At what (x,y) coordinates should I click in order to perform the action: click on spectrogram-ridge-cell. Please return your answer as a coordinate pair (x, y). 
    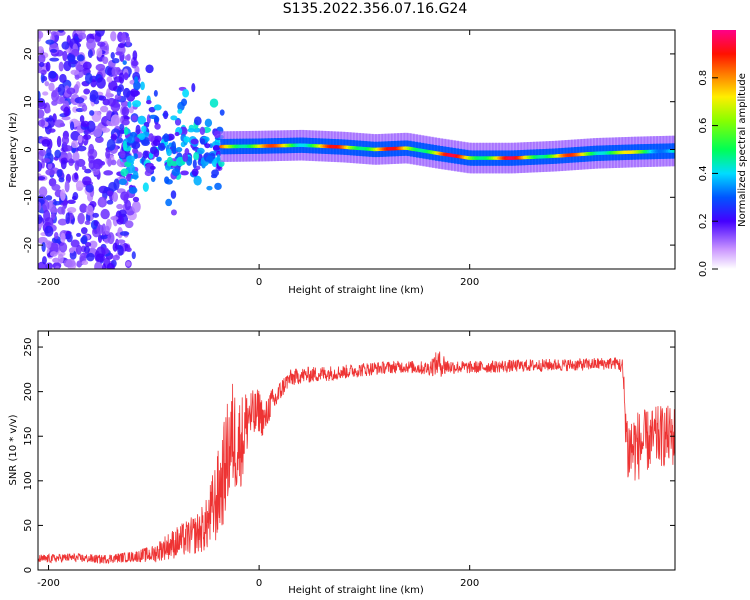
    Looking at the image, I should click on (673, 151).